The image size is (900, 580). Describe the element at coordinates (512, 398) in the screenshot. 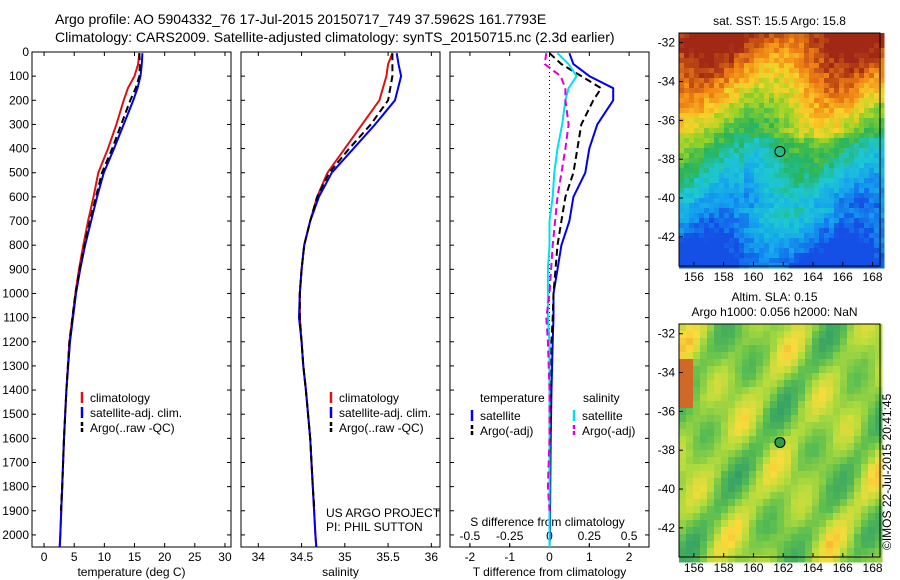

I see `legend-header-temperature: temperature` at that location.